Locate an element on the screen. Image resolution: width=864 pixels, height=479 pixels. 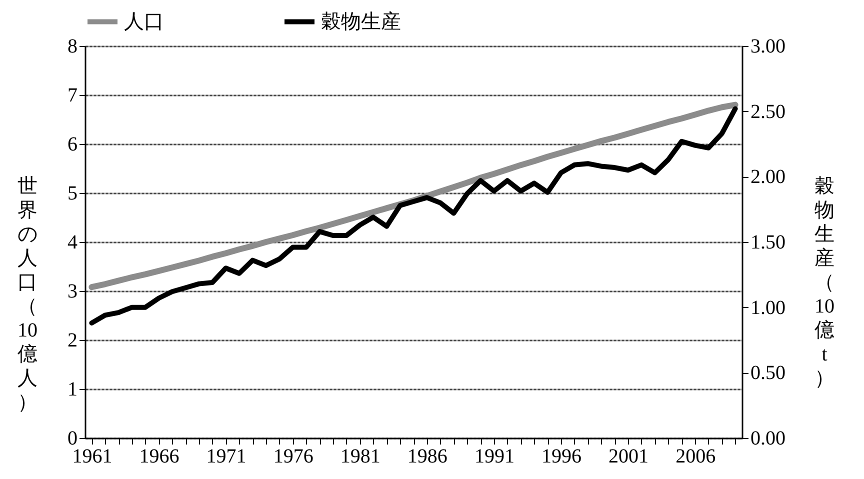
y2-tick-label: 0.00 is located at coordinates (768, 439).